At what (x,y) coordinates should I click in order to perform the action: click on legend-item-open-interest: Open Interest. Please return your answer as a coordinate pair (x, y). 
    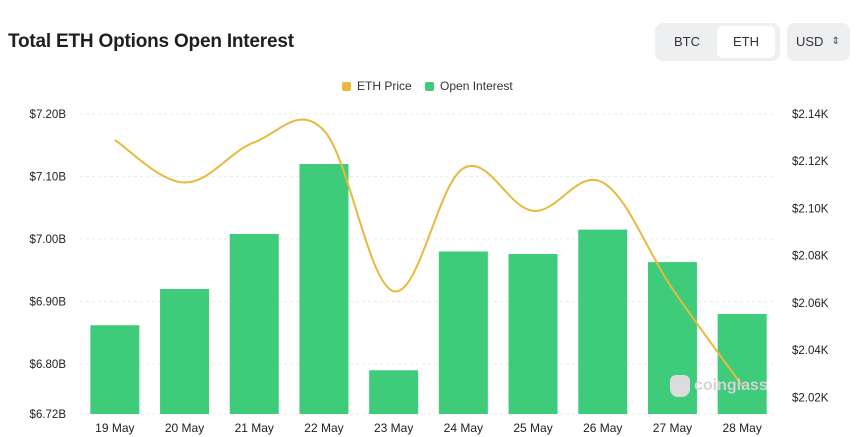
    Looking at the image, I should click on (469, 86).